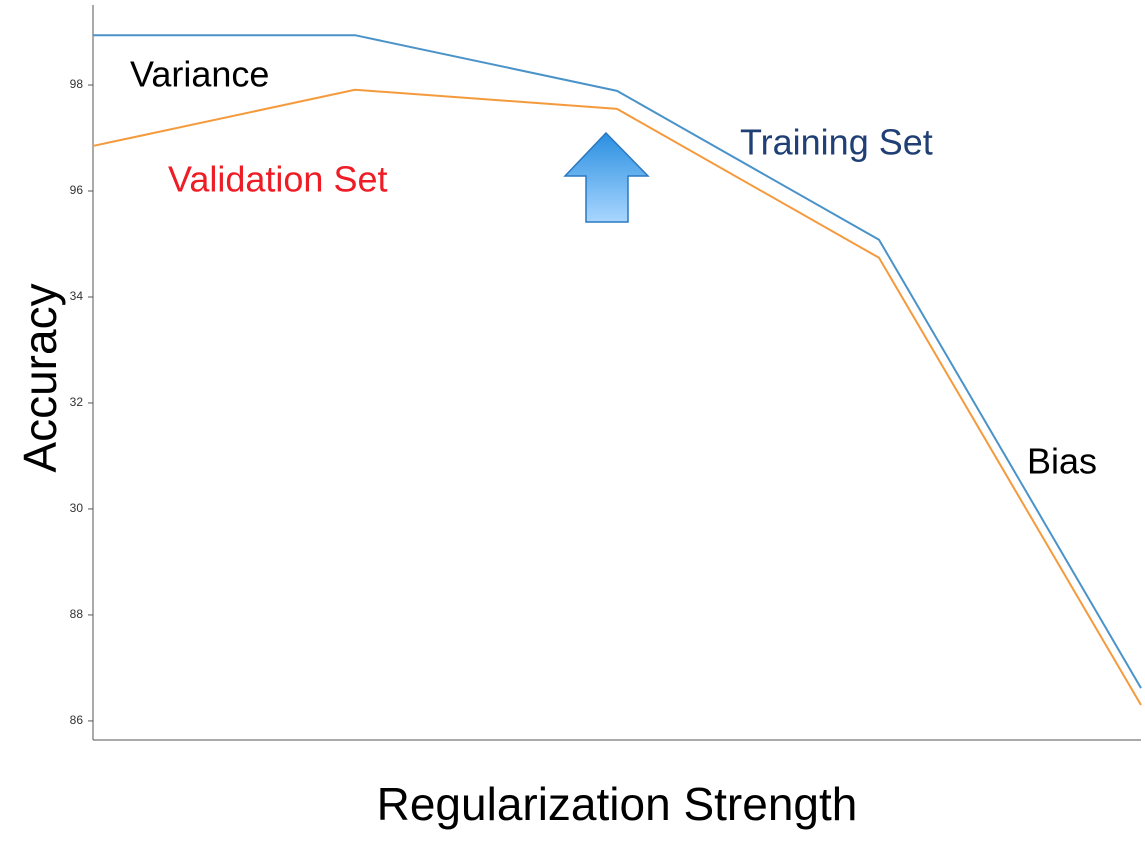 The image size is (1145, 842). What do you see at coordinates (277, 179) in the screenshot?
I see `annotation: Validation Set` at bounding box center [277, 179].